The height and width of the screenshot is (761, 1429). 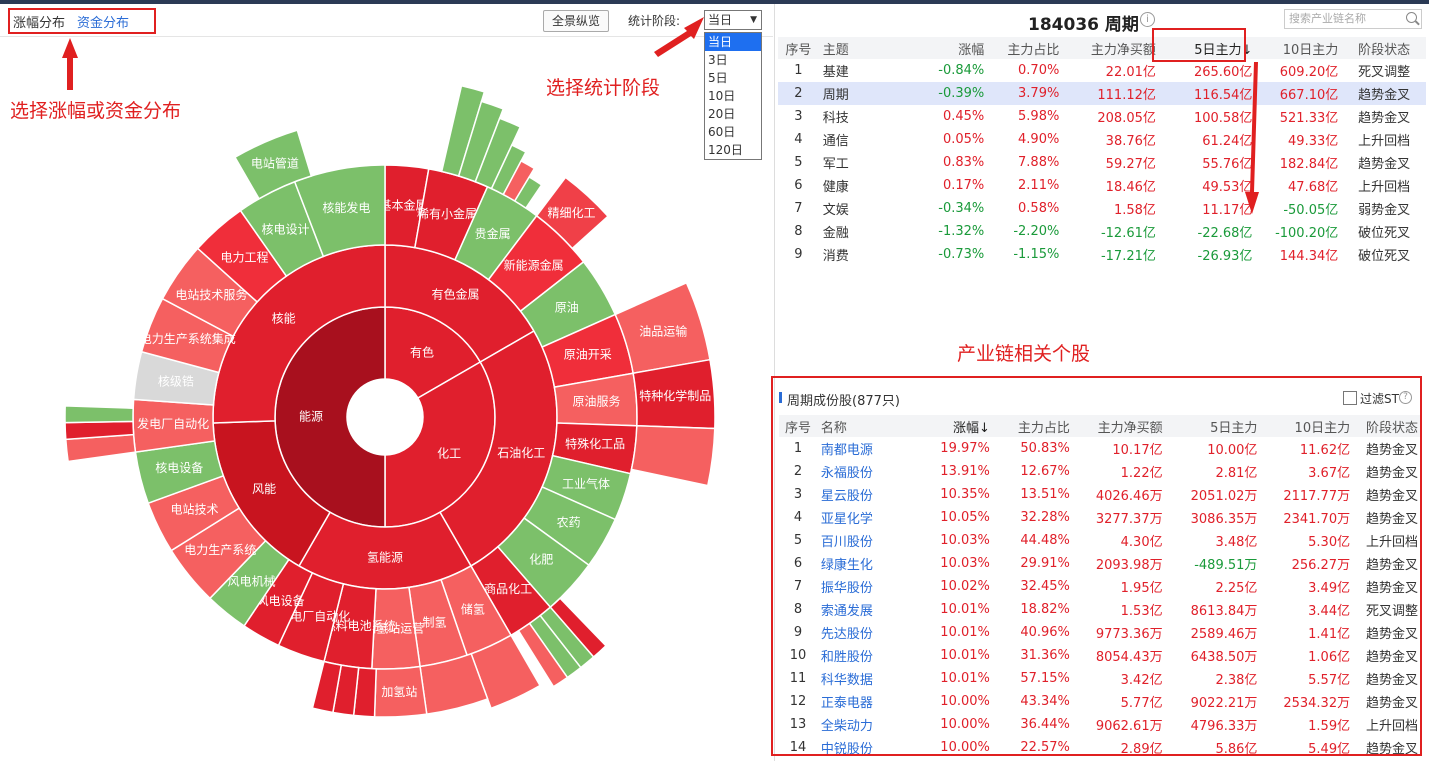 What do you see at coordinates (1130, 141) in the screenshot?
I see `row-net: 38.76亿` at bounding box center [1130, 141].